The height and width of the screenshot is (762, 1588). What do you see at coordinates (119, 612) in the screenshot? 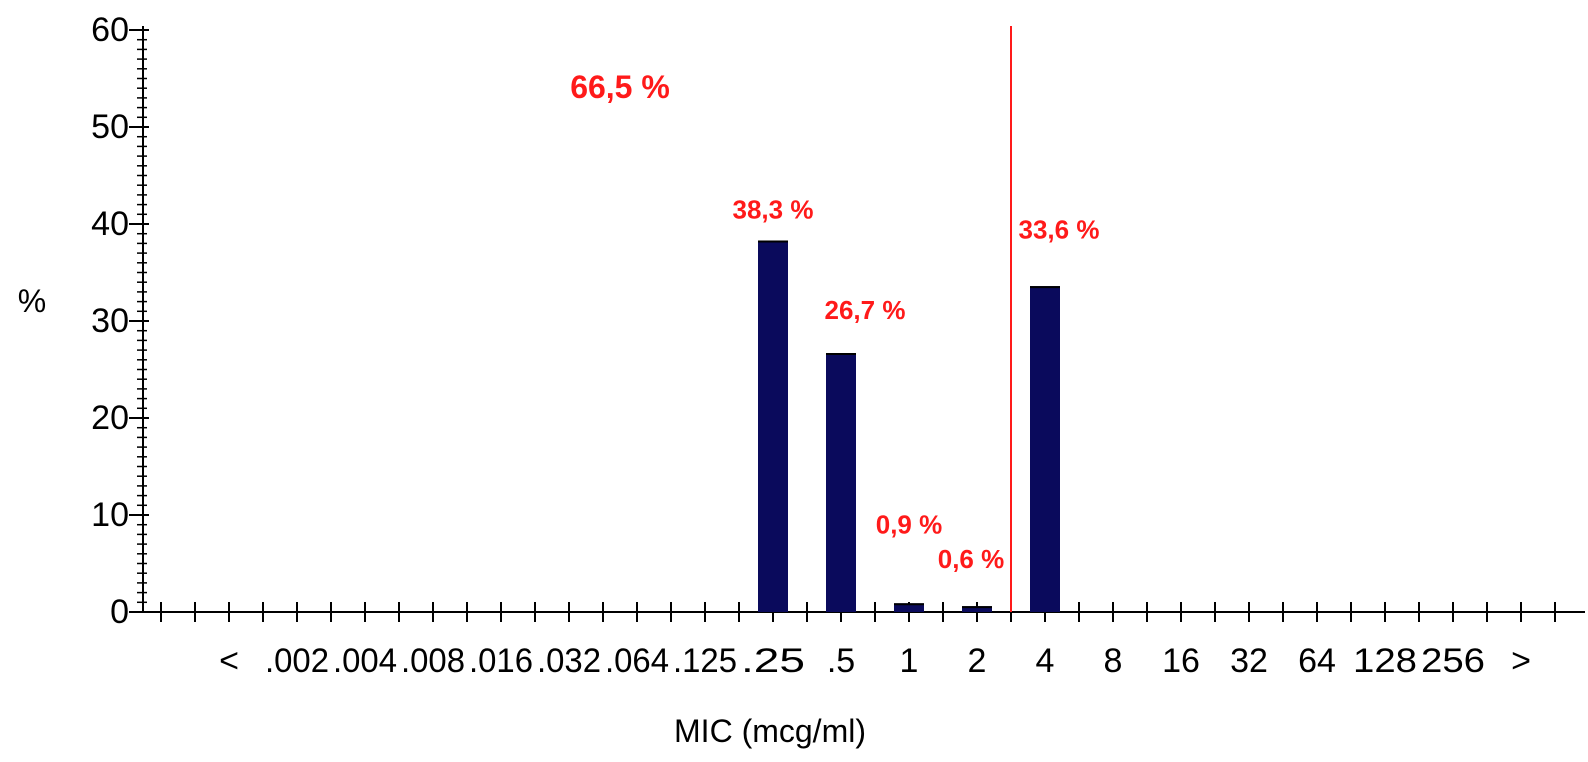
I see `y-tick-label: 0` at bounding box center [119, 612].